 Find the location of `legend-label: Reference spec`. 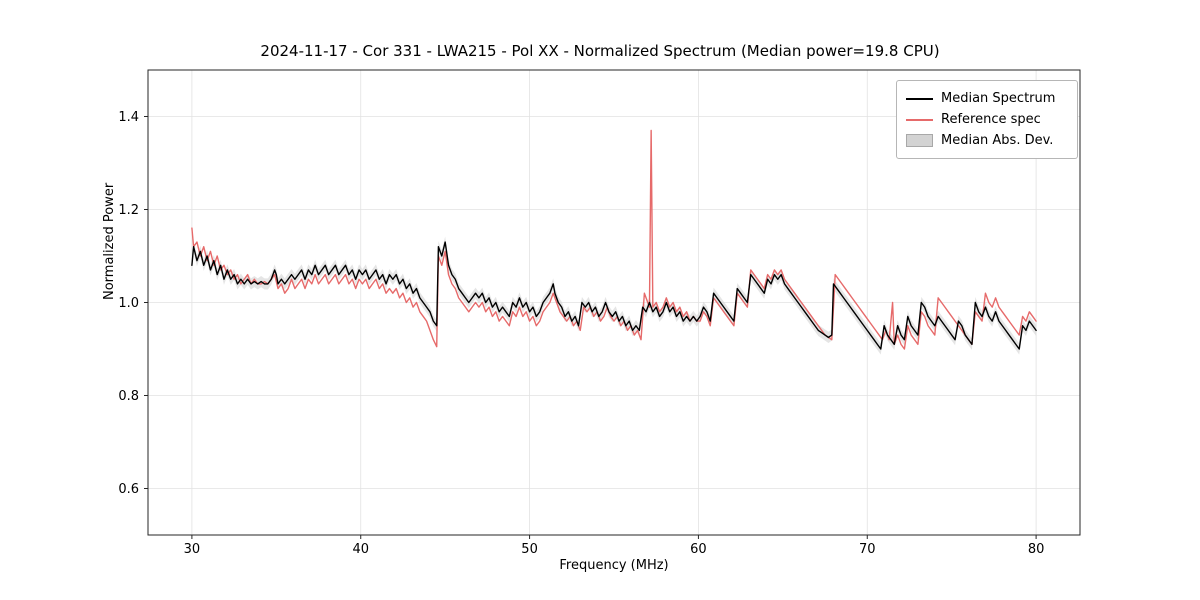

legend-label: Reference spec is located at coordinates (991, 119).